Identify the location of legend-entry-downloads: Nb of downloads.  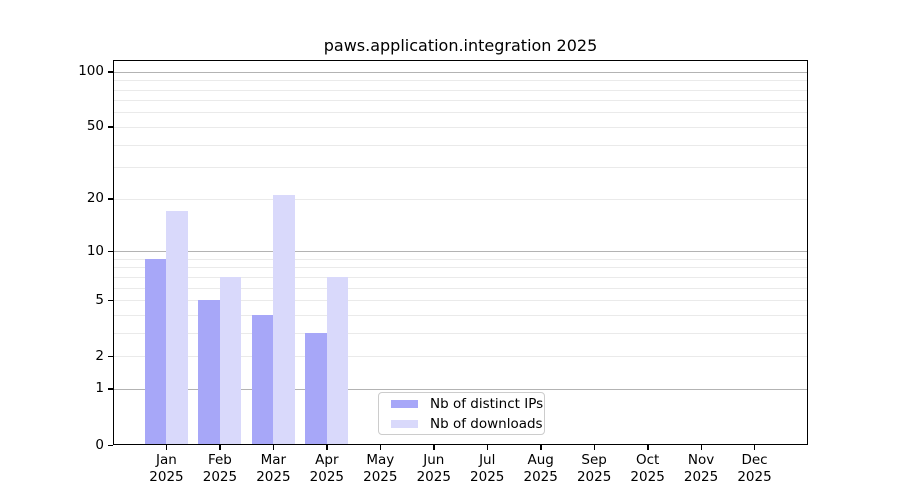
(465, 424).